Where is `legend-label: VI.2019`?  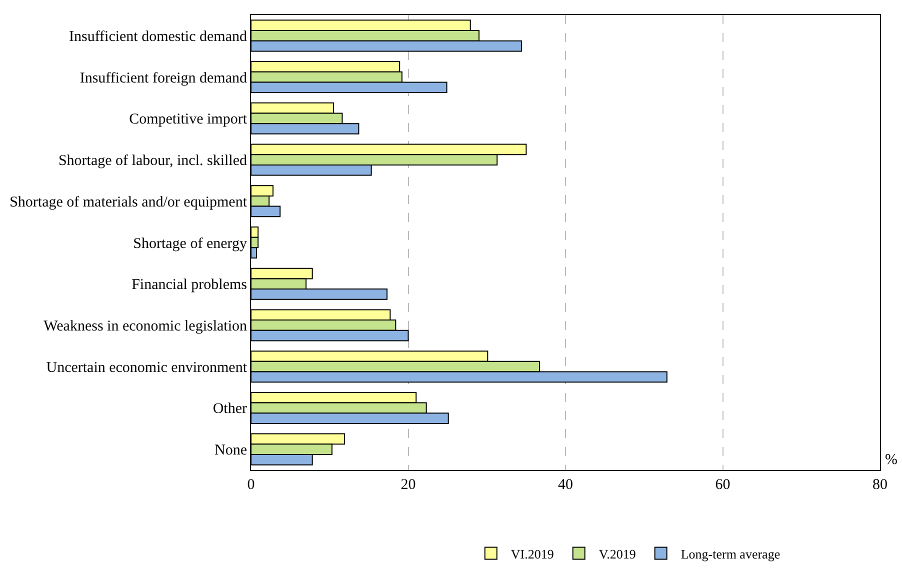
legend-label: VI.2019 is located at coordinates (532, 554).